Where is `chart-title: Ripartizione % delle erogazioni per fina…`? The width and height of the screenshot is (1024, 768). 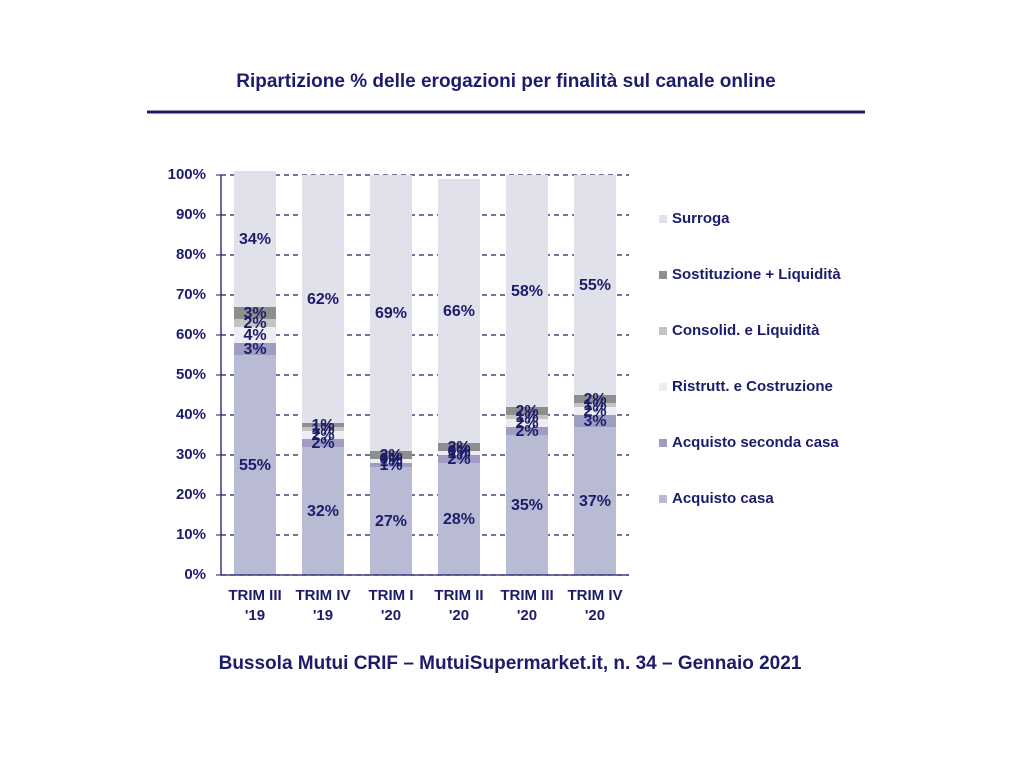
chart-title: Ripartizione % delle erogazioni per fina… is located at coordinates (506, 81).